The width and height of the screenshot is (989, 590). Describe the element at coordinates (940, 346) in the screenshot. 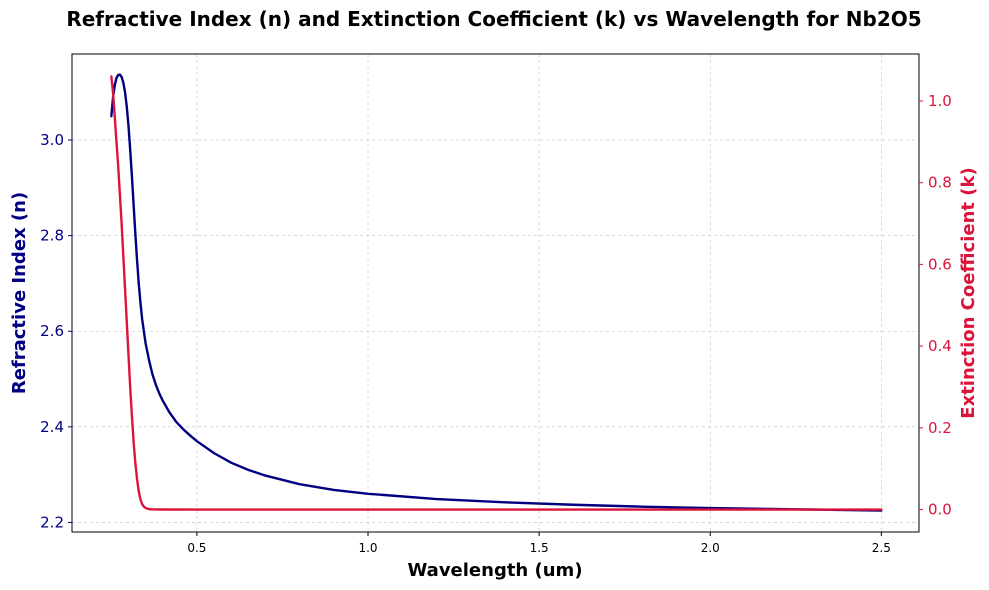

I see `right-y-tick-label: 0.4` at that location.